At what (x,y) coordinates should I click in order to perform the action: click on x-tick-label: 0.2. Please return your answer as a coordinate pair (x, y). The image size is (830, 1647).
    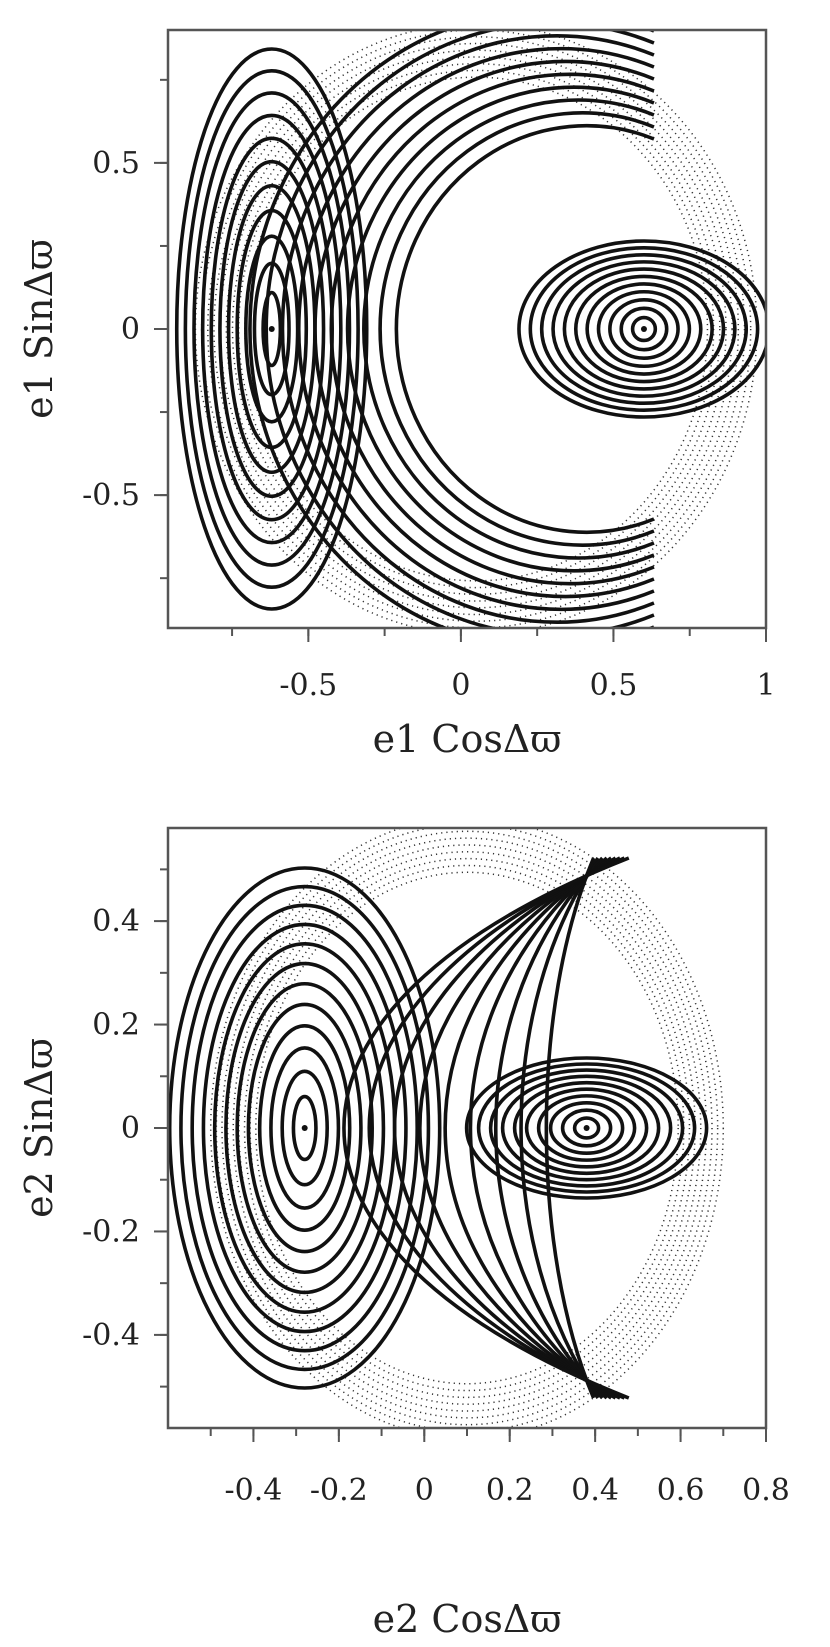
    Looking at the image, I should click on (510, 1490).